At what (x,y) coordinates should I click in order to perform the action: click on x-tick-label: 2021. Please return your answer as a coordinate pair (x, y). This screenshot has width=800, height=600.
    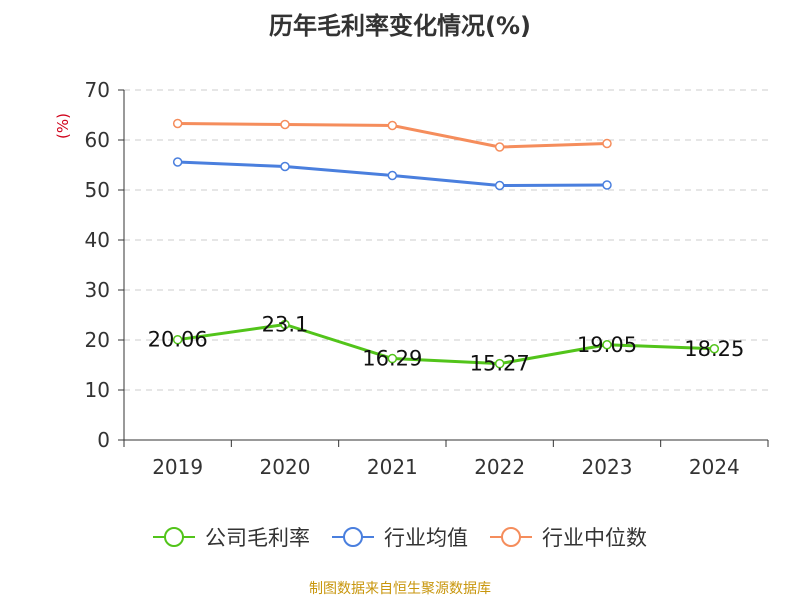
    Looking at the image, I should click on (392, 467).